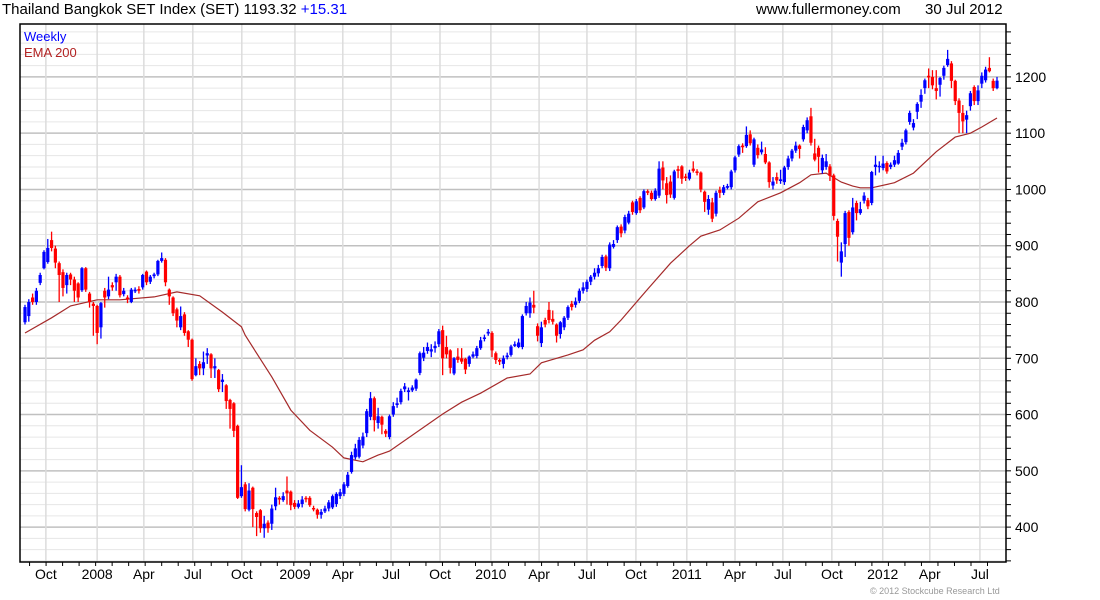 This screenshot has height=600, width=1100. What do you see at coordinates (1030, 189) in the screenshot?
I see `y-tick-label: 1000` at bounding box center [1030, 189].